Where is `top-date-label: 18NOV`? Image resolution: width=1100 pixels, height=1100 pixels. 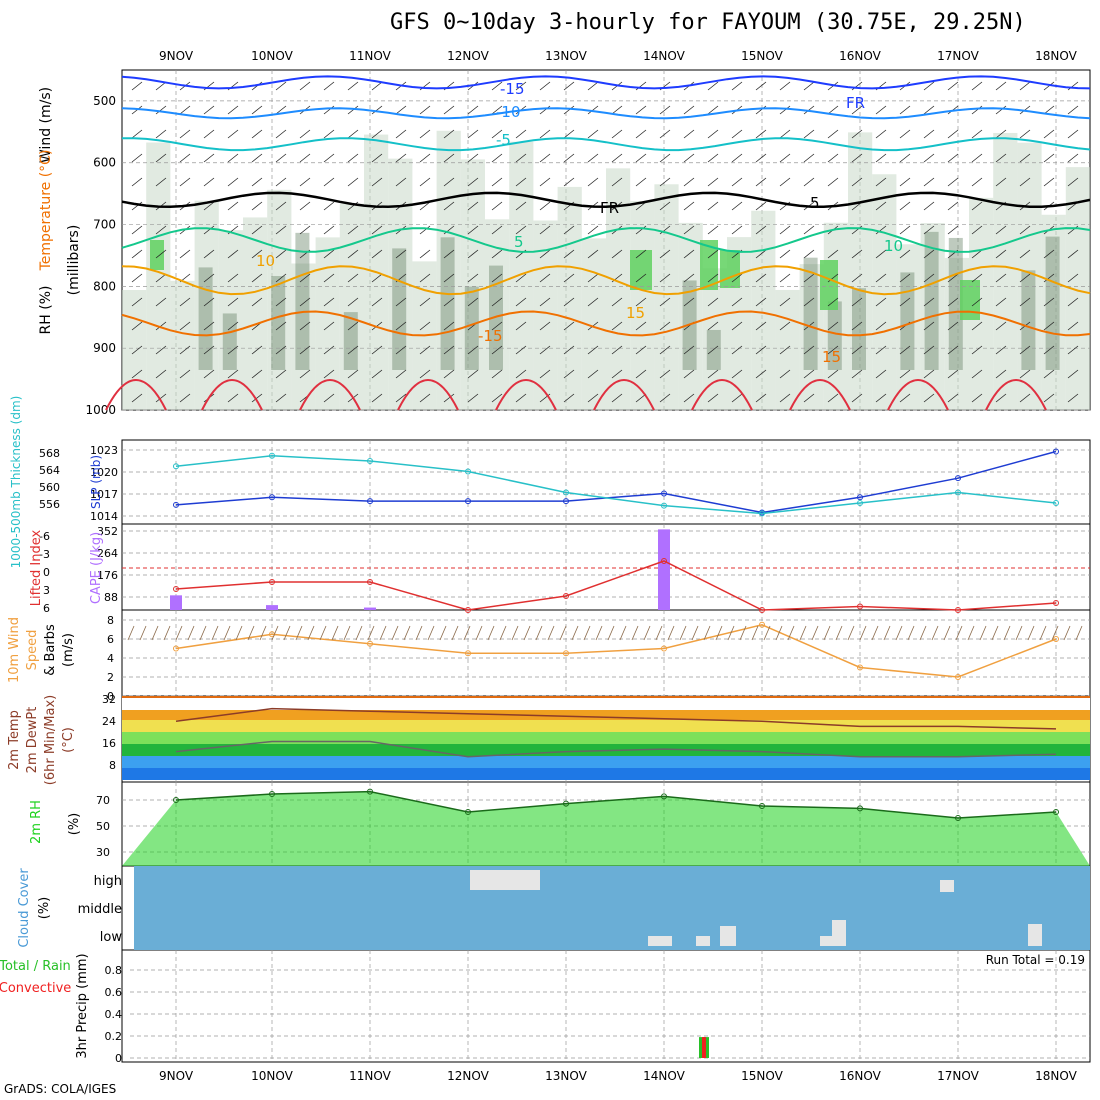 top-date-label: 18NOV is located at coordinates (1056, 56).